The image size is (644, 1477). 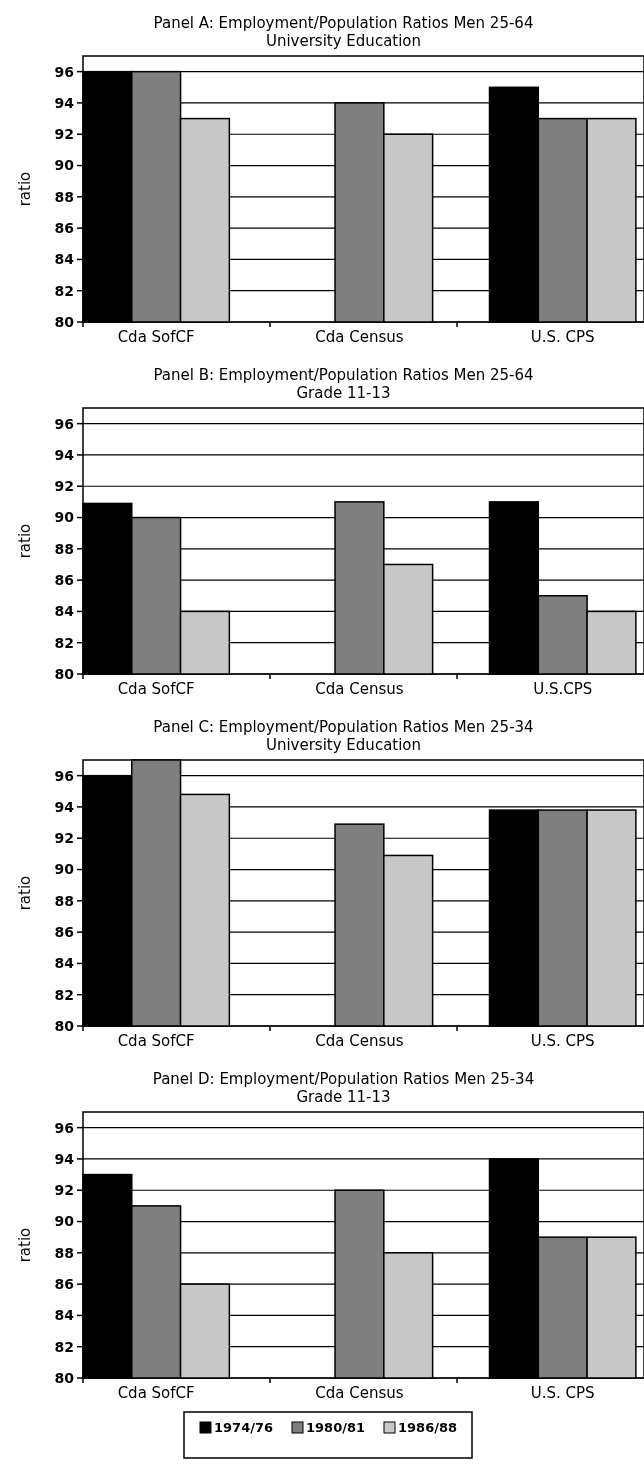 I want to click on chart-title: Panel C: Employment/Population Ratios Men 25-34, so click(x=343, y=727).